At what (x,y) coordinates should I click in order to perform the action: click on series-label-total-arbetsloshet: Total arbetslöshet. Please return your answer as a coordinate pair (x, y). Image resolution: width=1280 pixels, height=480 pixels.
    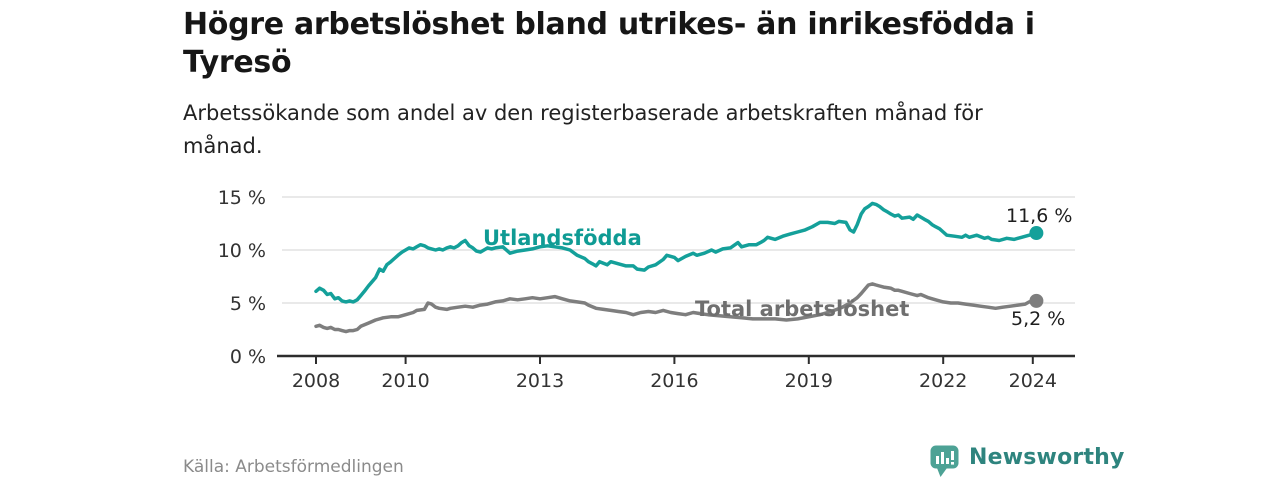
    Looking at the image, I should click on (802, 309).